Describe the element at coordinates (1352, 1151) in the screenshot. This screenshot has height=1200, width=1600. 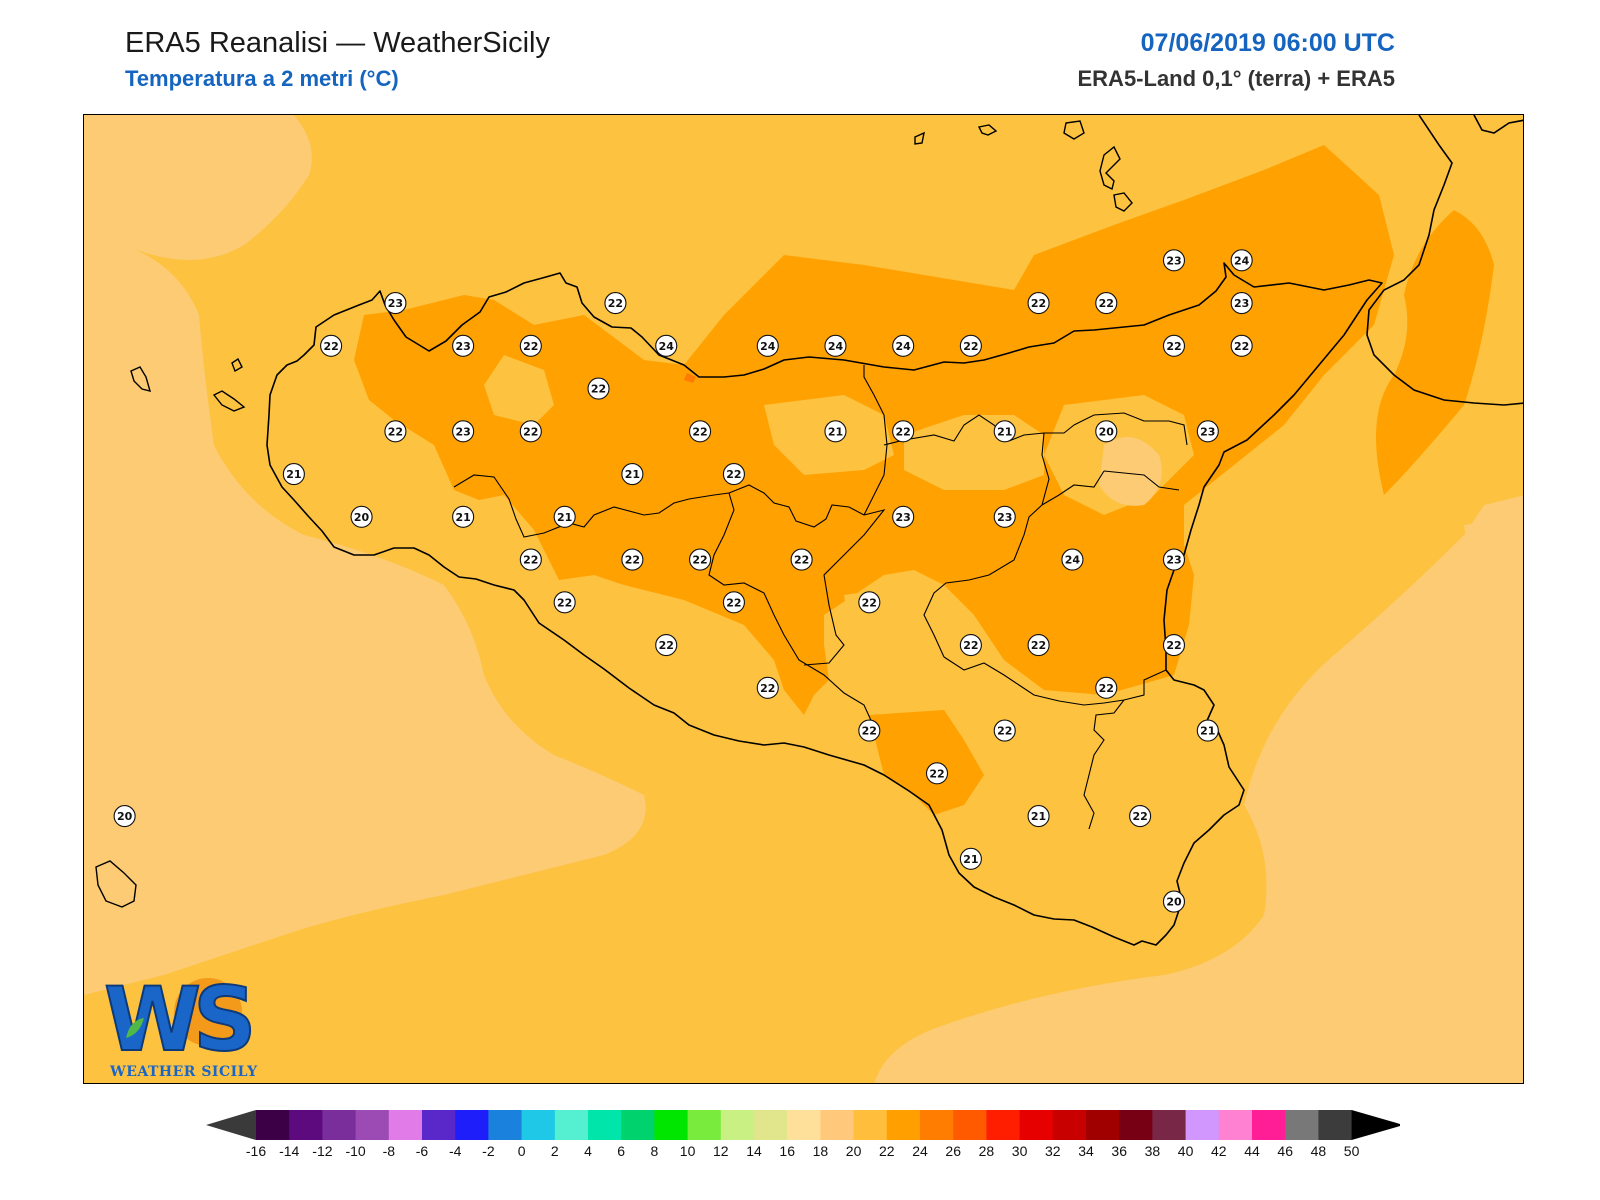
I see `colorbar-tick-label: 50` at that location.